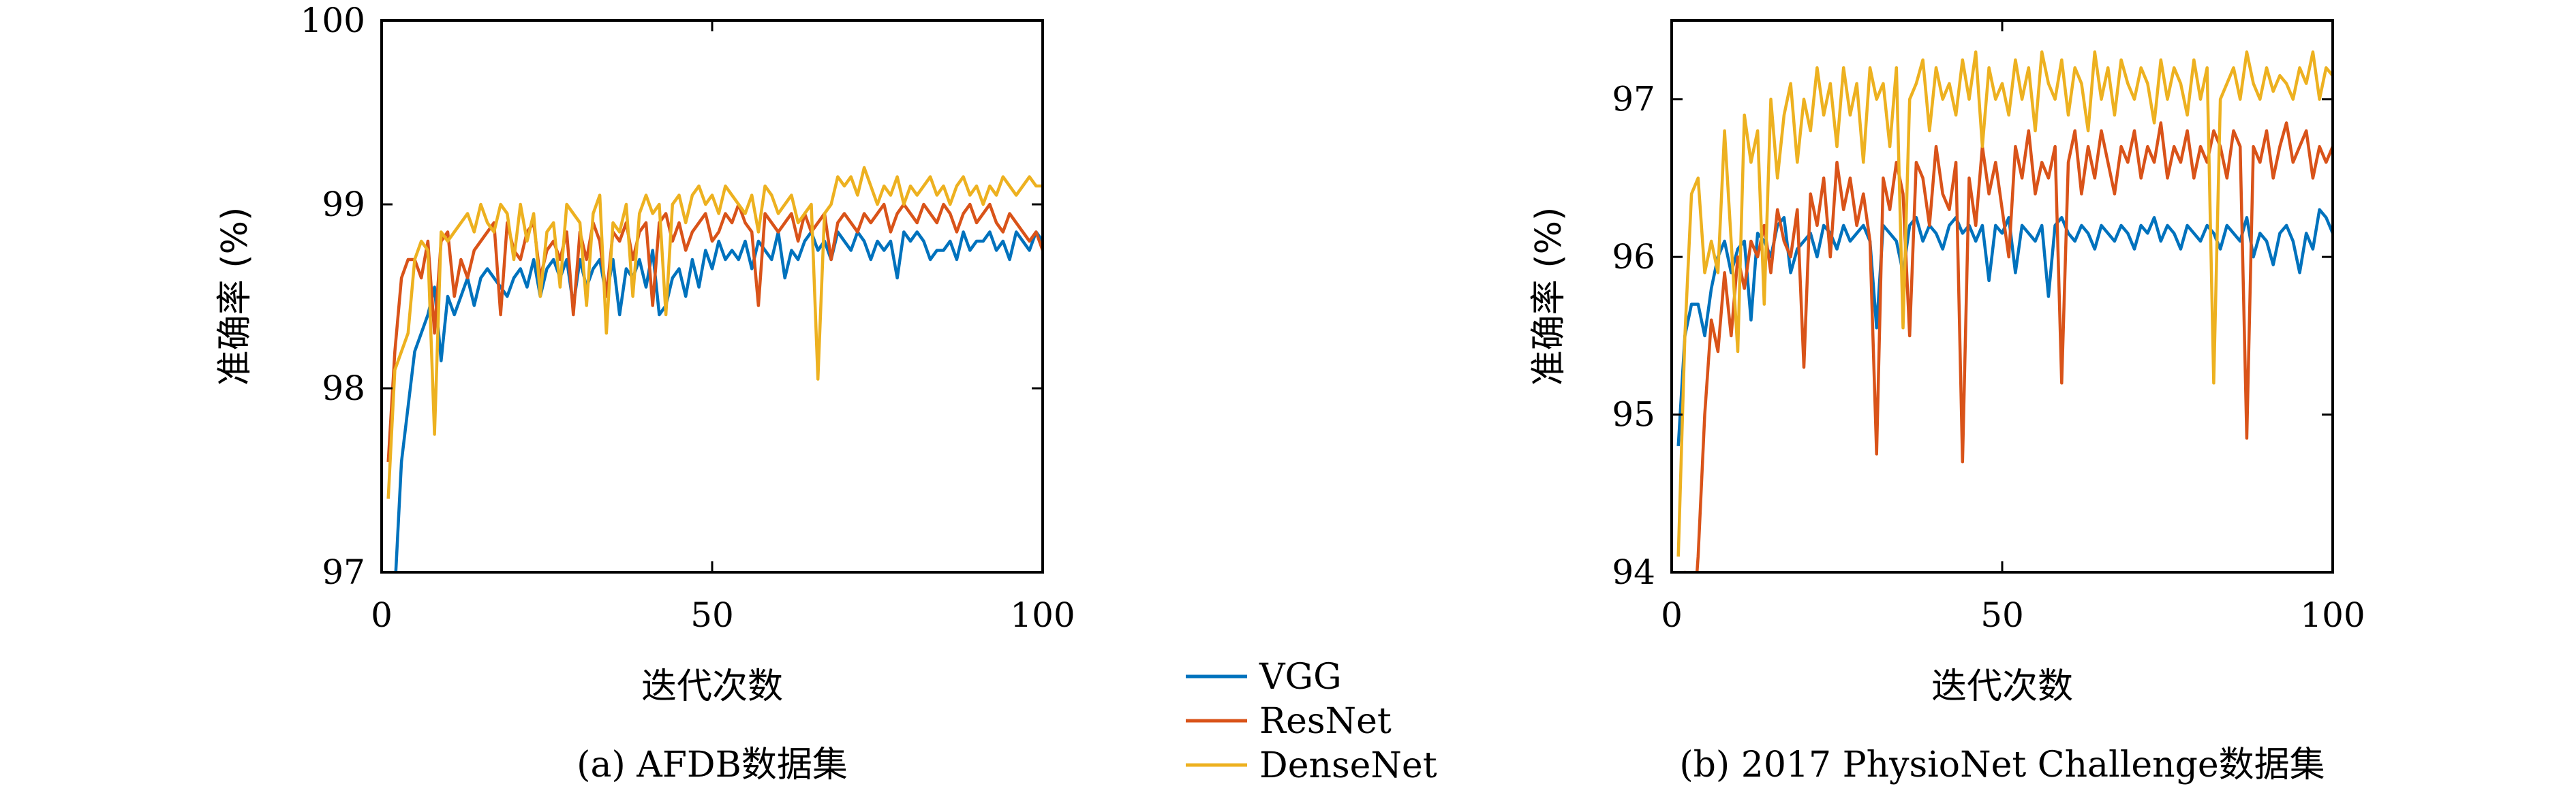 This screenshot has width=2576, height=795. What do you see at coordinates (1633, 257) in the screenshot?
I see `y-tick-label: 96` at bounding box center [1633, 257].